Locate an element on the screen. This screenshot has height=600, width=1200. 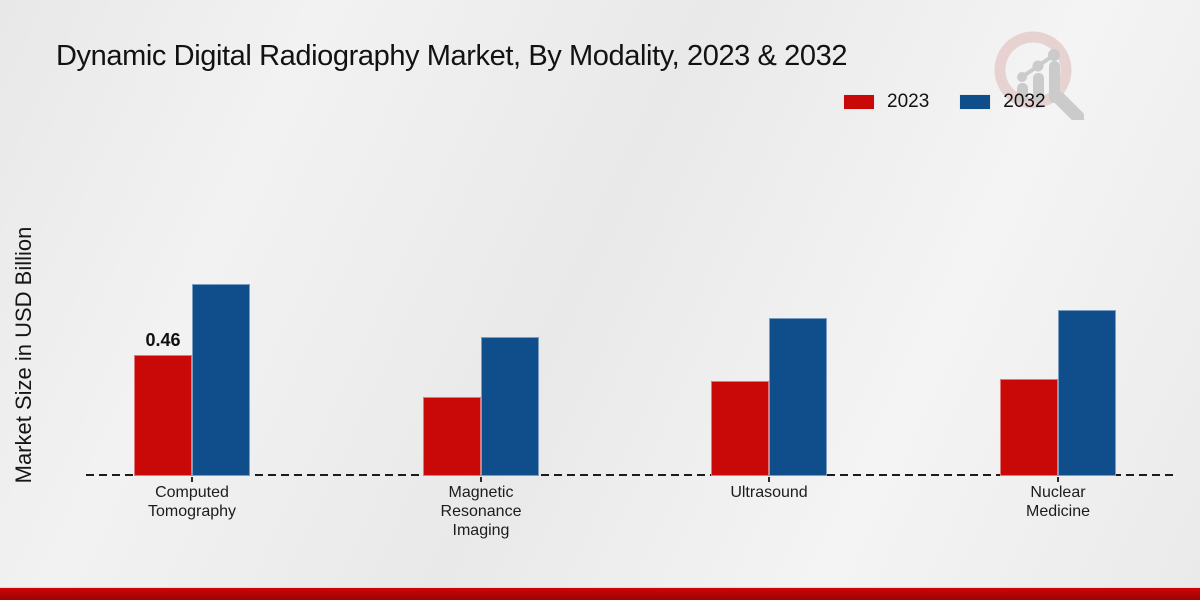
bar-2032-computed-tomography is located at coordinates (221, 380).